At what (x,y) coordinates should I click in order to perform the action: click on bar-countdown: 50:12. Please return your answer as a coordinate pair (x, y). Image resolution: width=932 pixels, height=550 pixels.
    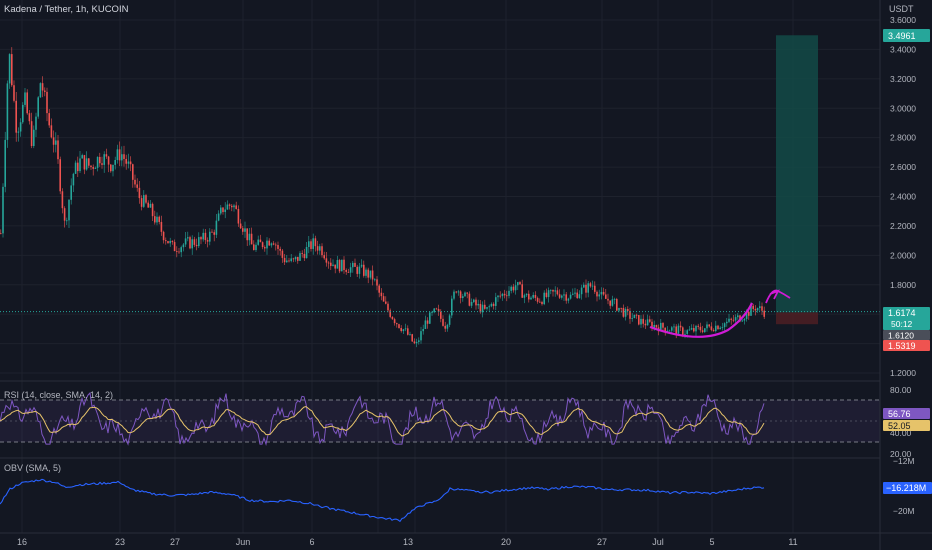
    Looking at the image, I should click on (902, 324).